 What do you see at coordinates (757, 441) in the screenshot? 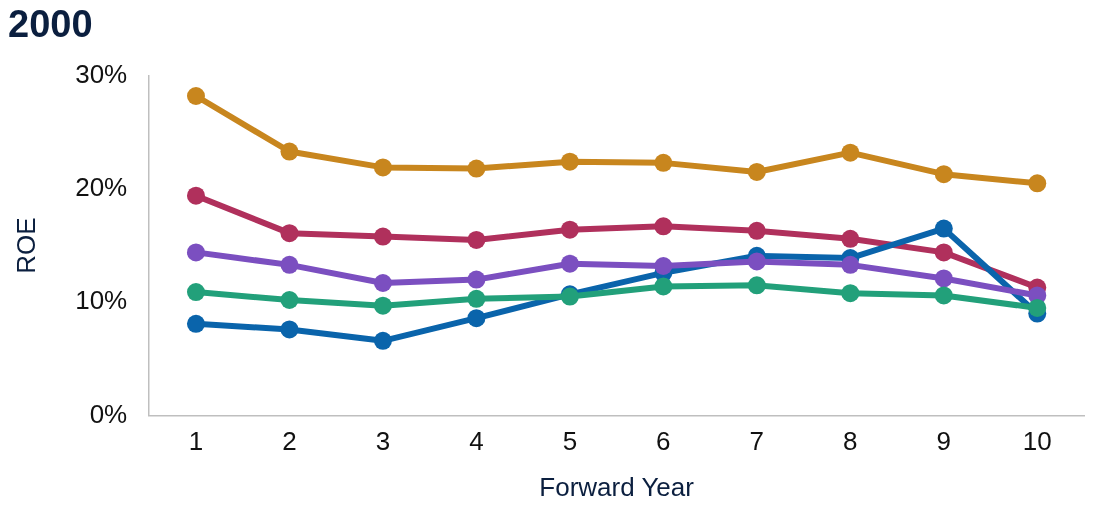
I see `x-tick-label: 7` at bounding box center [757, 441].